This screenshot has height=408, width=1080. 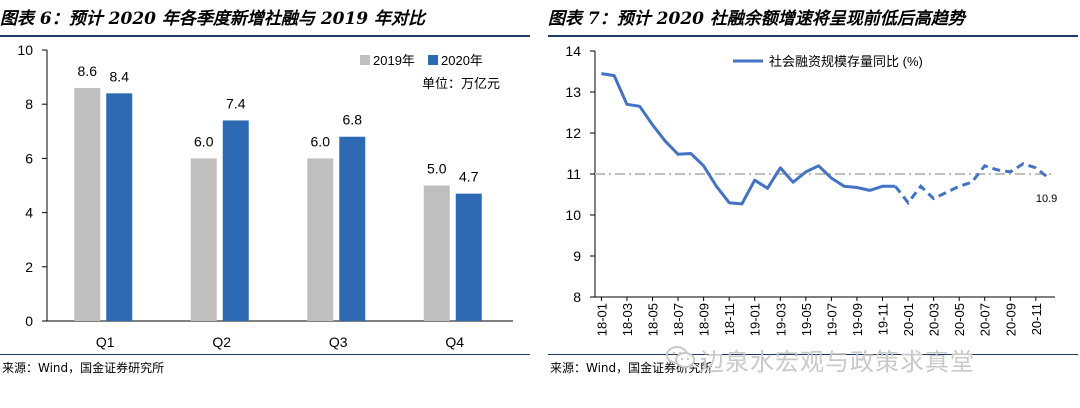 I want to click on data-label: 8.6, so click(x=88, y=71).